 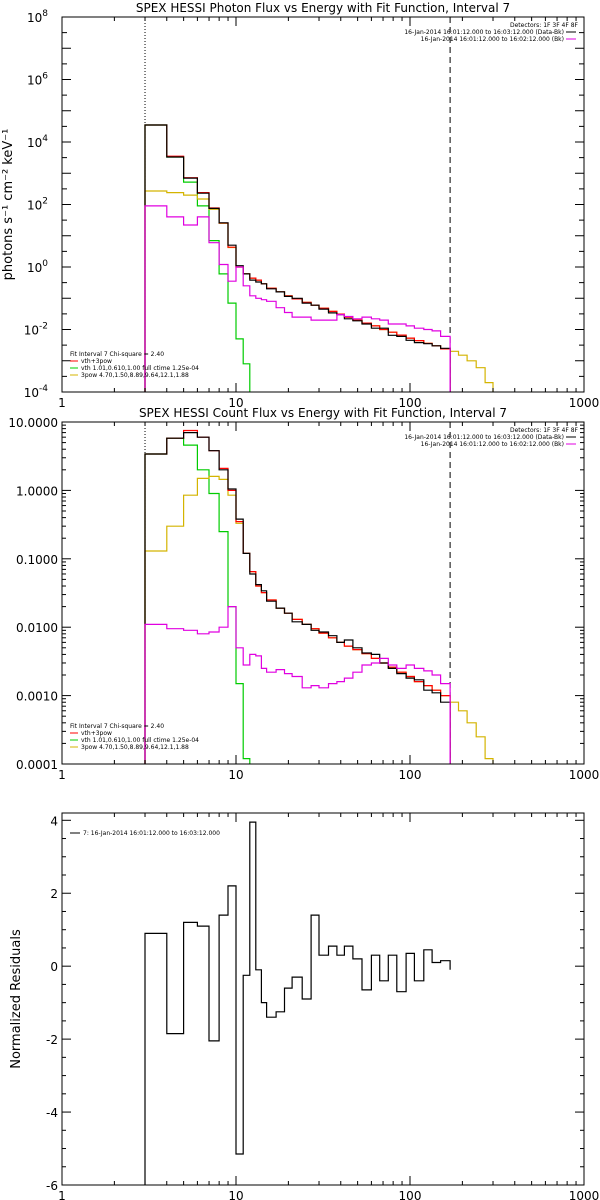 What do you see at coordinates (52, 1113) in the screenshot?
I see `y-tick-label: -4` at bounding box center [52, 1113].